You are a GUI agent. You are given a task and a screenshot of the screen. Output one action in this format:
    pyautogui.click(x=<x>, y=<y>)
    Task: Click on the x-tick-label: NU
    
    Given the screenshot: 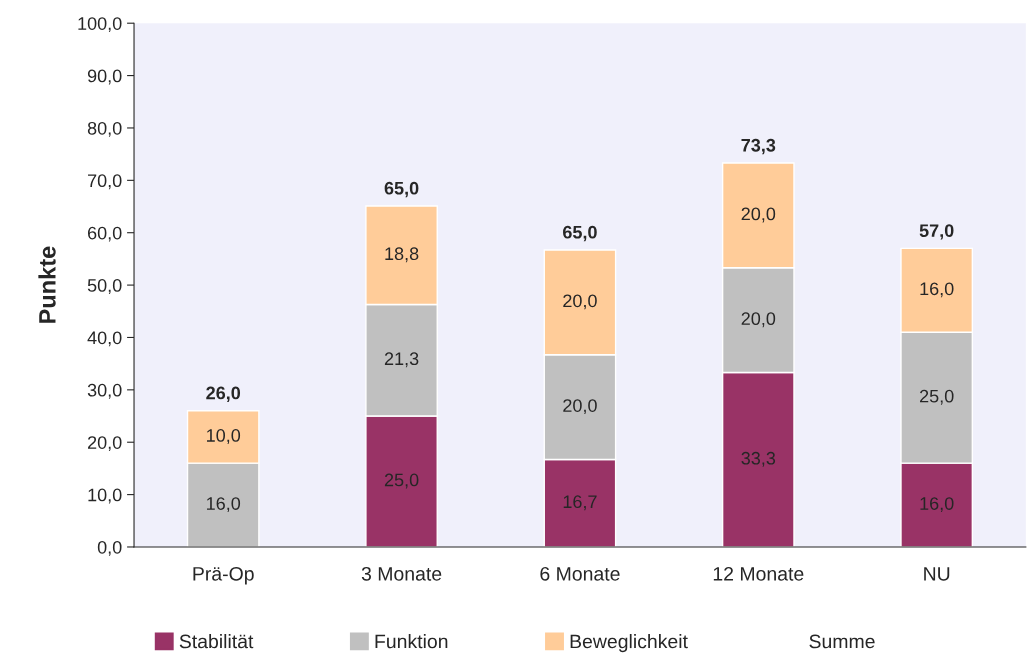 What is the action you would take?
    pyautogui.click(x=937, y=574)
    